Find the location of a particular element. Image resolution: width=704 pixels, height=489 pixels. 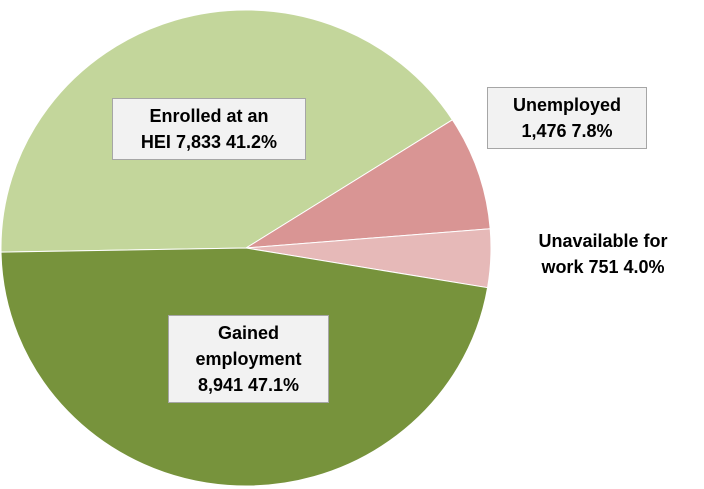

category-label: Gained employment is located at coordinates (248, 346).